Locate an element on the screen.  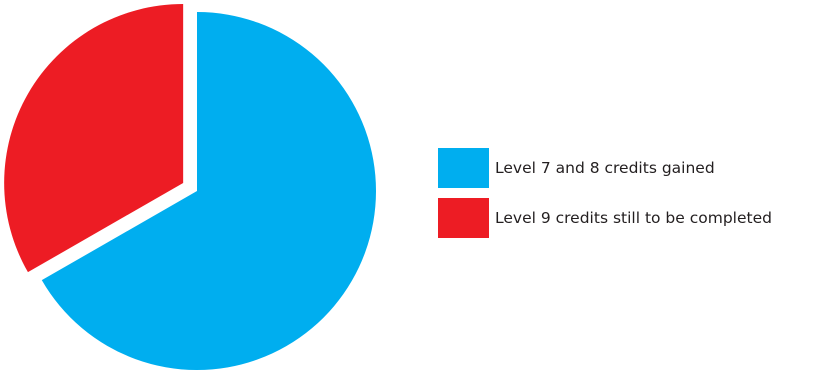
legend-swatch-credits-gained is located at coordinates (463, 168).